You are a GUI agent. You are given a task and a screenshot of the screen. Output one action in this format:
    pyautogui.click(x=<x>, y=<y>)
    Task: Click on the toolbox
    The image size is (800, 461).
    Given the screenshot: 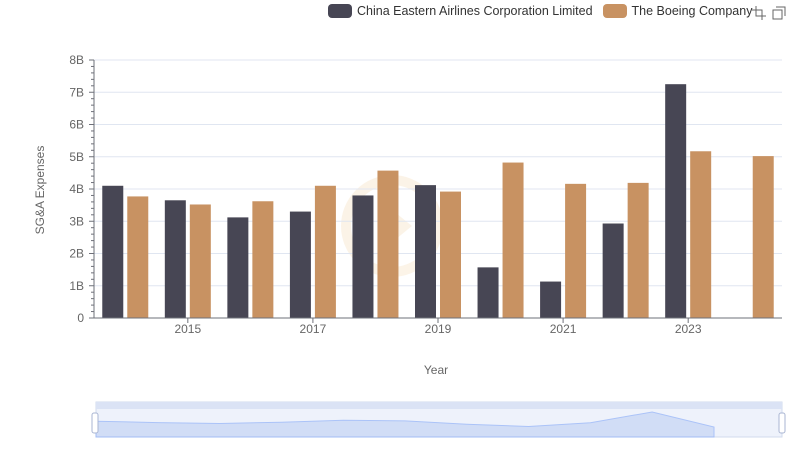 What is the action you would take?
    pyautogui.click(x=766, y=13)
    